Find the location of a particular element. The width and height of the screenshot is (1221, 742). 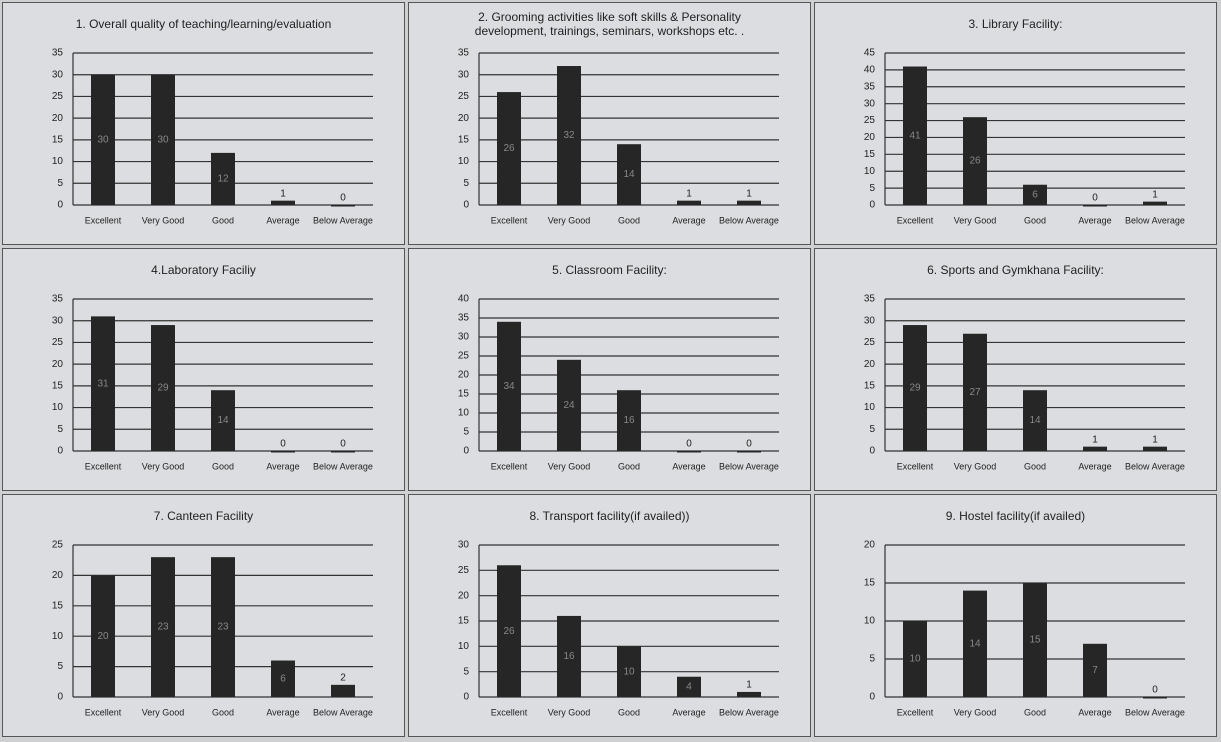

chart-title: 7. Canteen Facility is located at coordinates (203, 516).